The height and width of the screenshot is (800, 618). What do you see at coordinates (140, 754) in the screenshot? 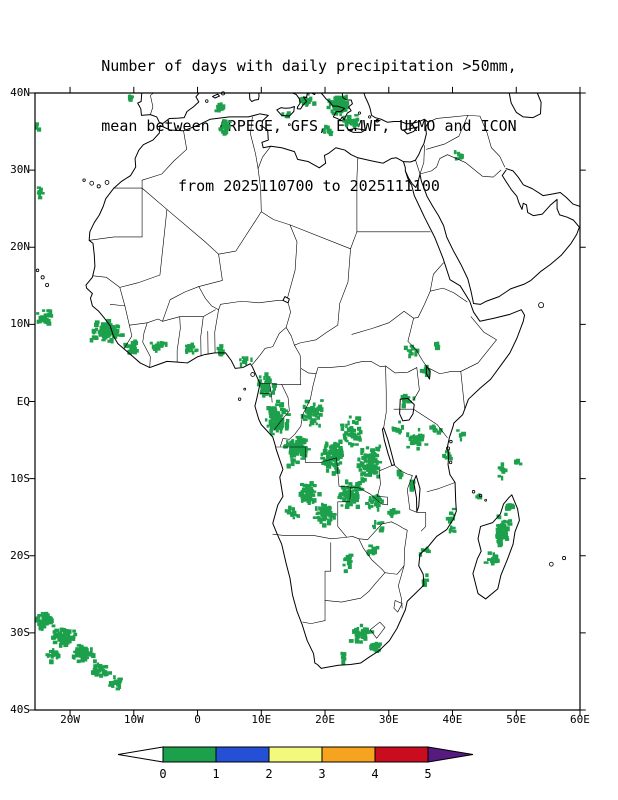
I see `colorbar-arrow-low` at bounding box center [140, 754].